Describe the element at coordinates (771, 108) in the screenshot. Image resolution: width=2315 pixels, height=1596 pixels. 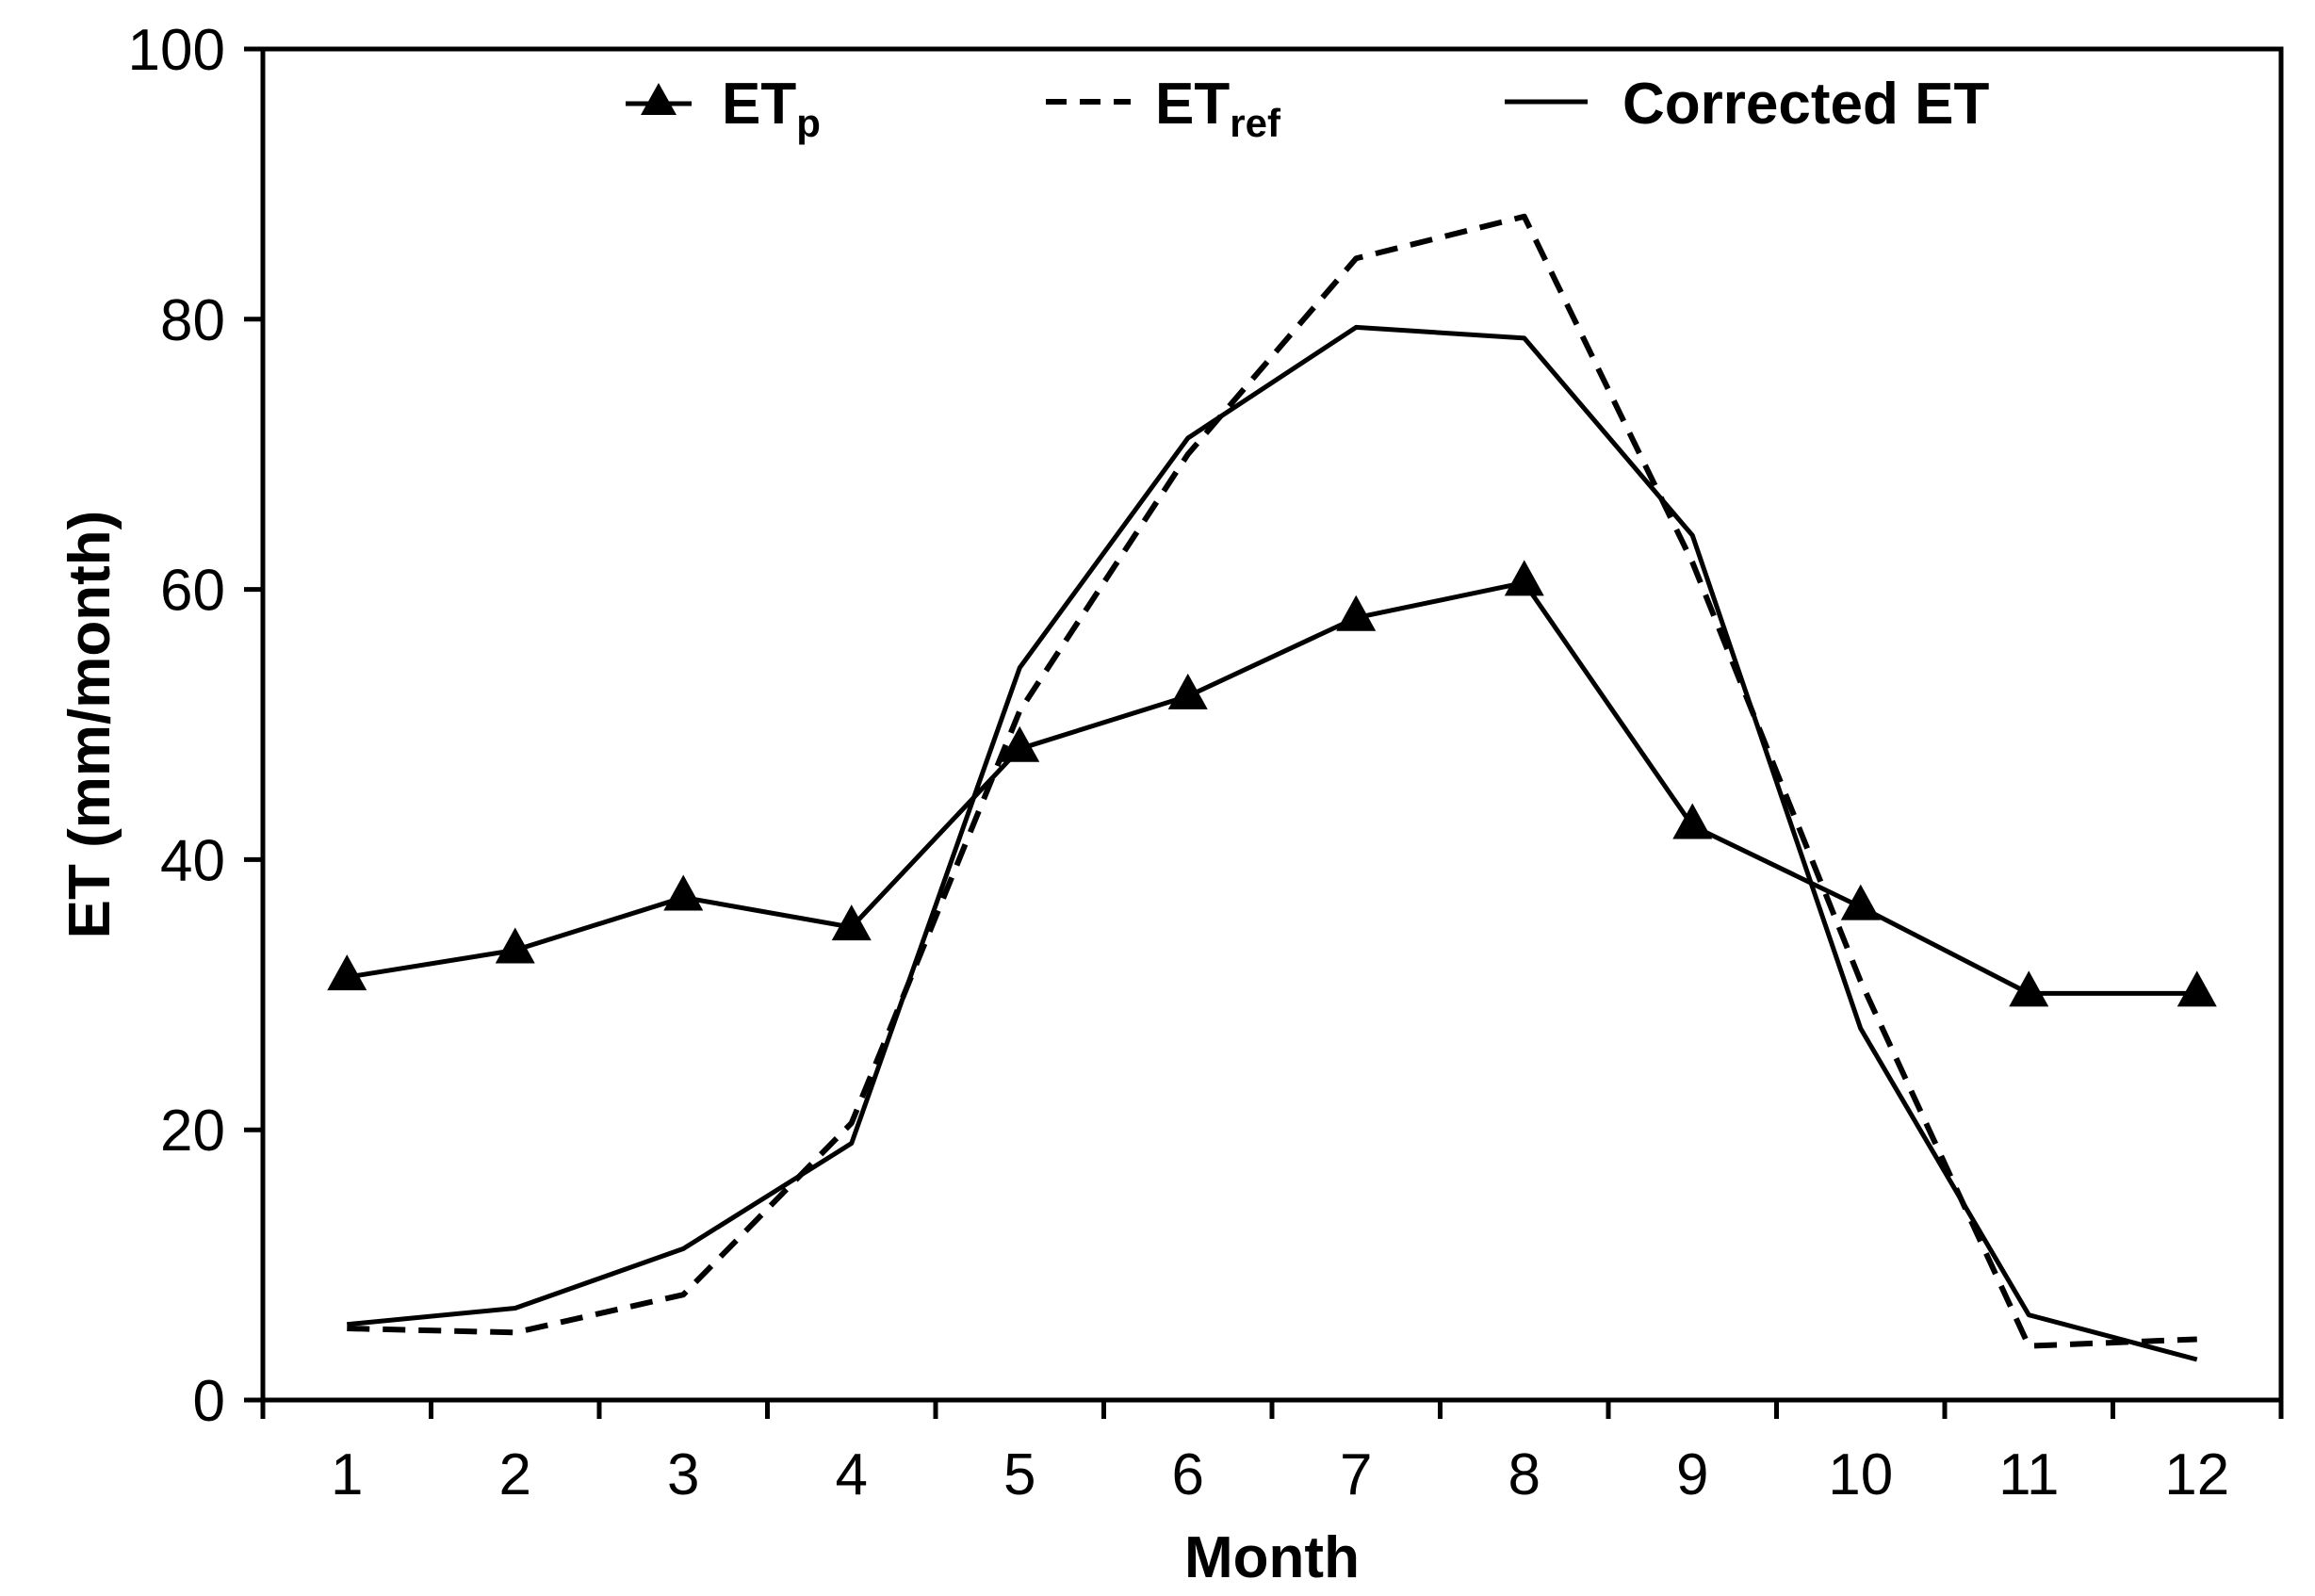
I see `legend-label-etp: ETp` at that location.